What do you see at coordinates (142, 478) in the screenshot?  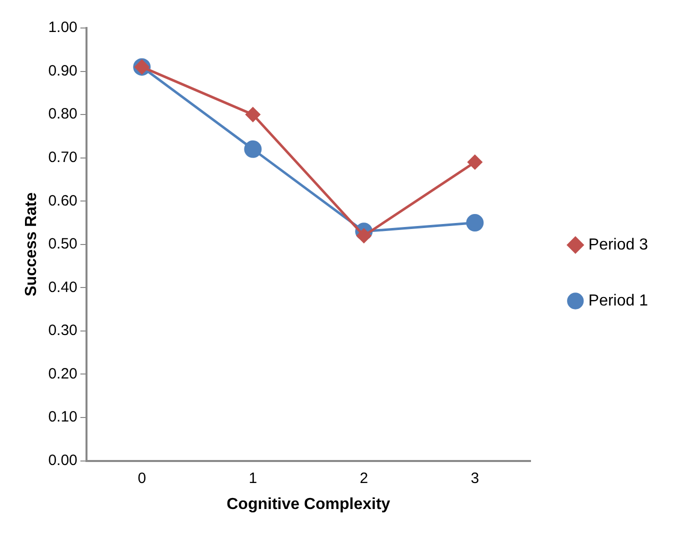 I see `x-tick-label: 0` at bounding box center [142, 478].